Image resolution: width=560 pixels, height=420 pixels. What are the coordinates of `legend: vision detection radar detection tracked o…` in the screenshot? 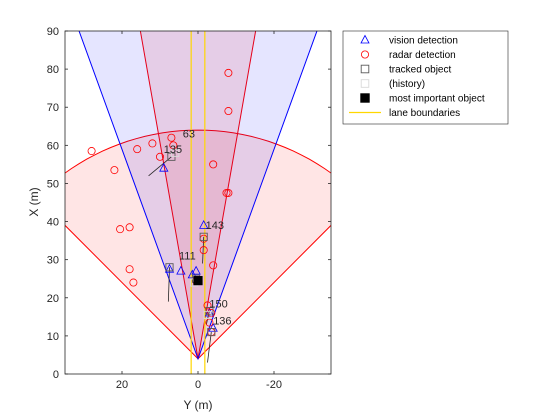 It's located at (425, 77).